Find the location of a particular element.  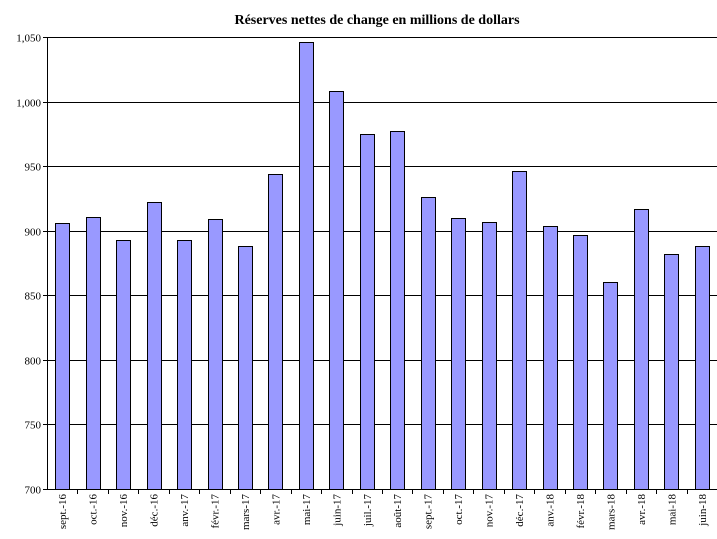

y-tick-label: 1,000 is located at coordinates (28, 104).